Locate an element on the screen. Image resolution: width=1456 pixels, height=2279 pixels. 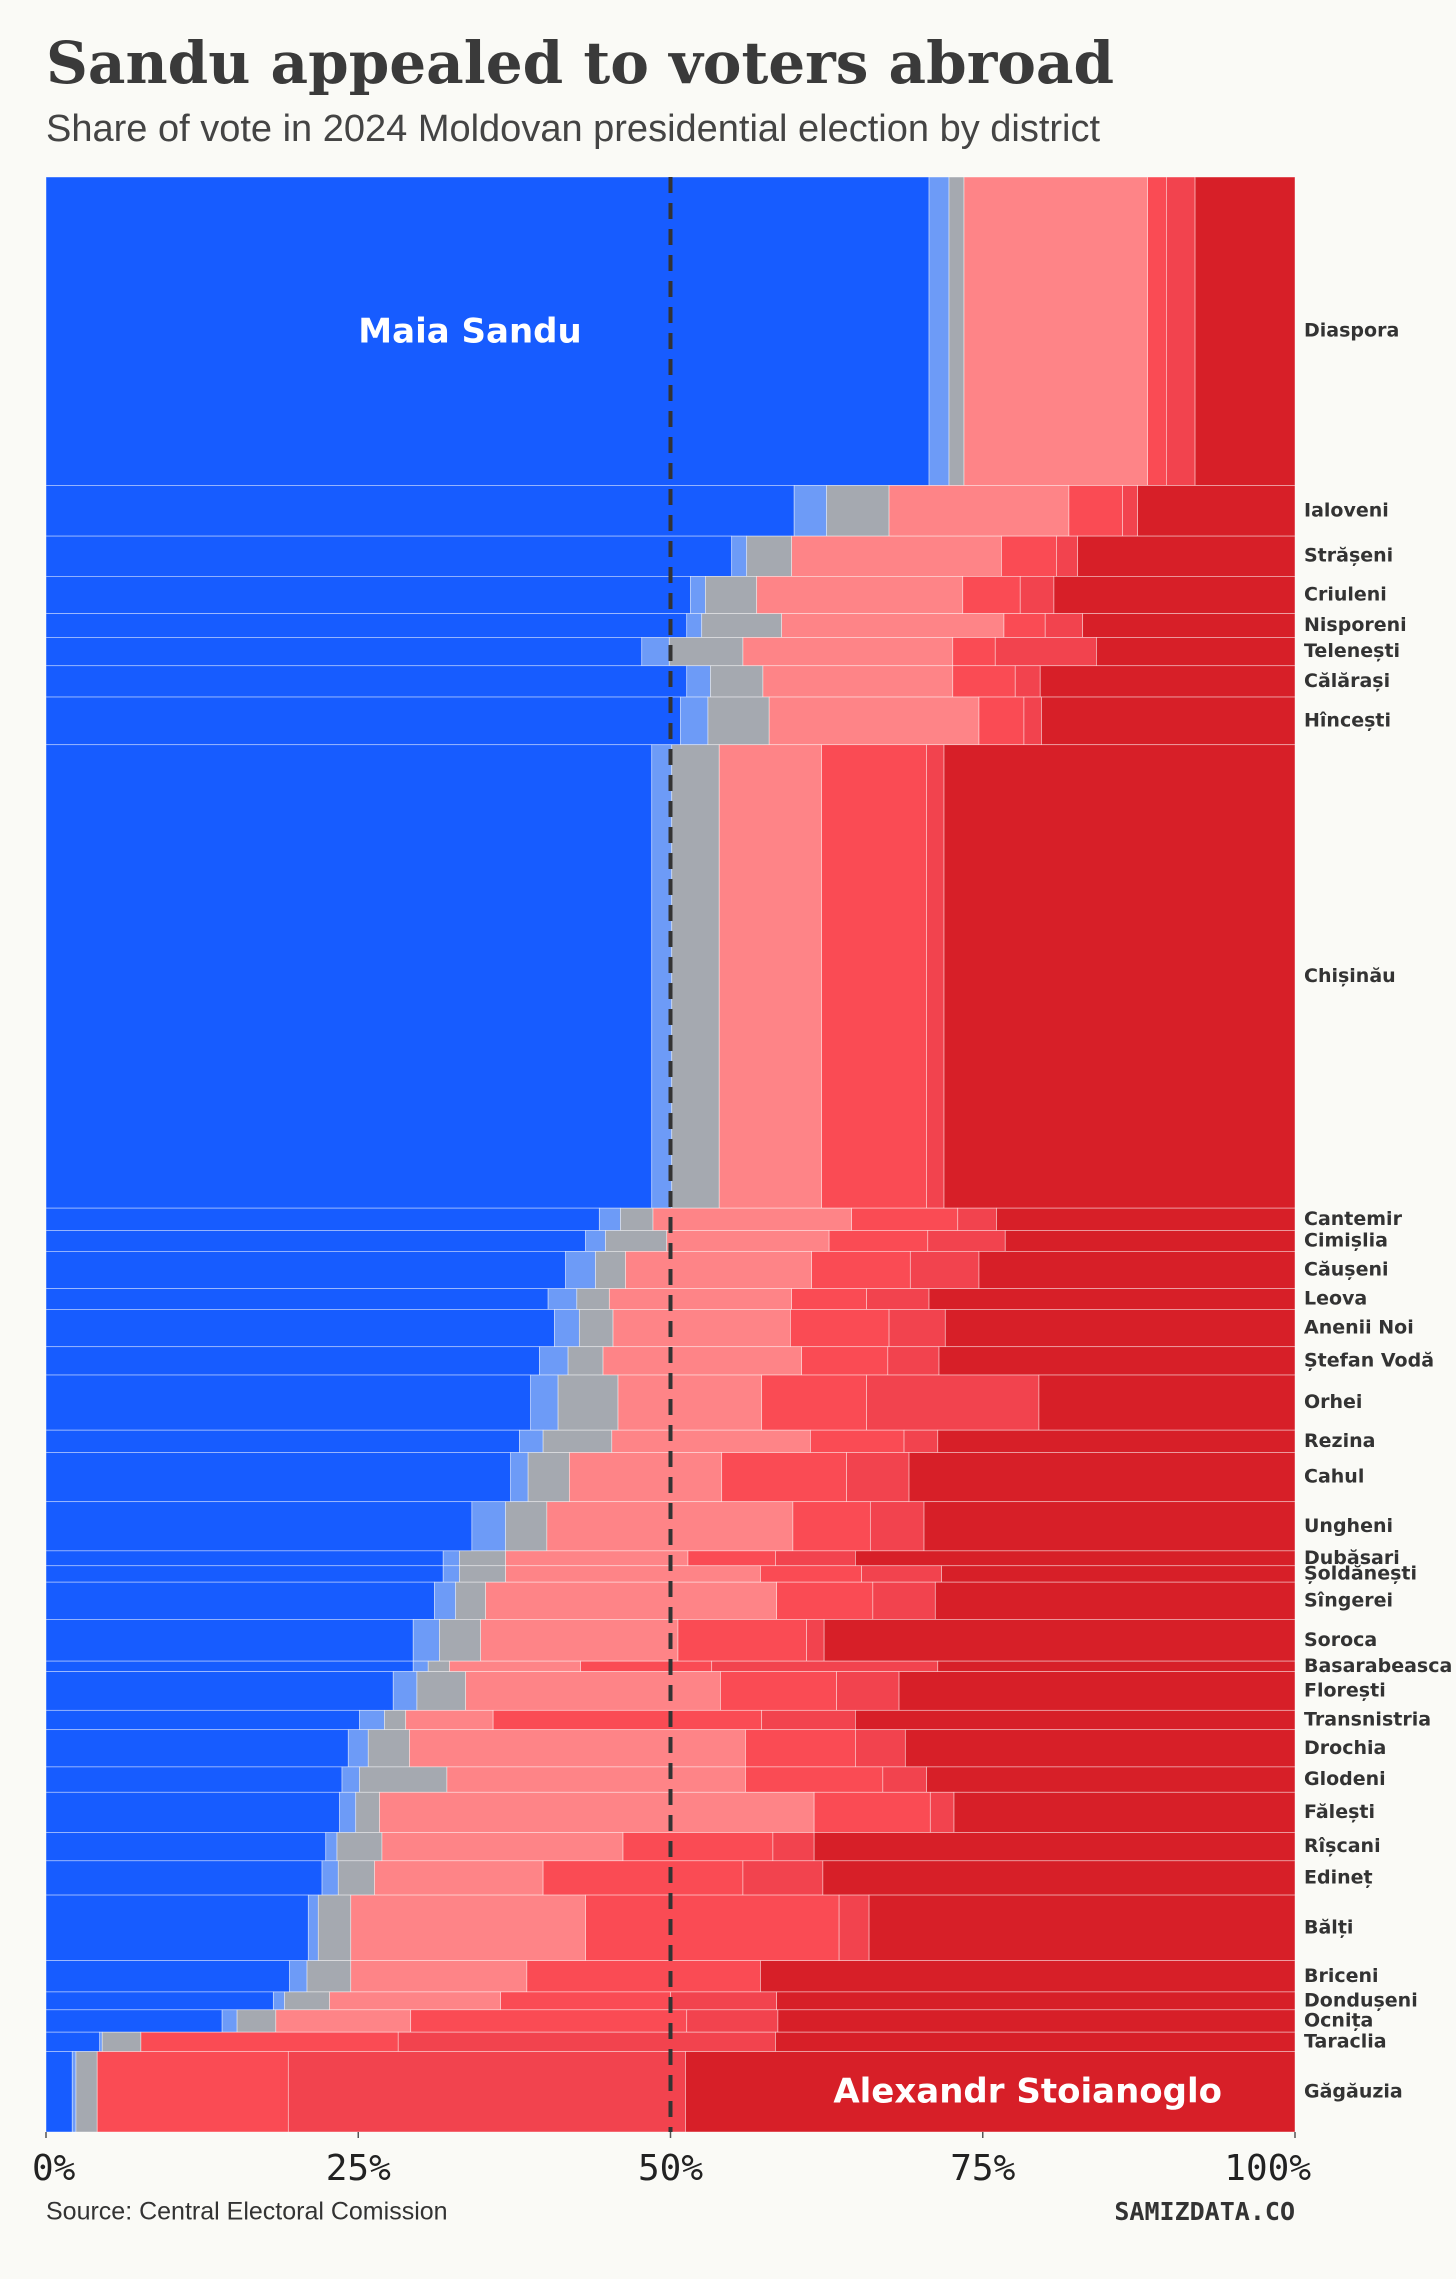
row-label: Călărași is located at coordinates (1347, 681).